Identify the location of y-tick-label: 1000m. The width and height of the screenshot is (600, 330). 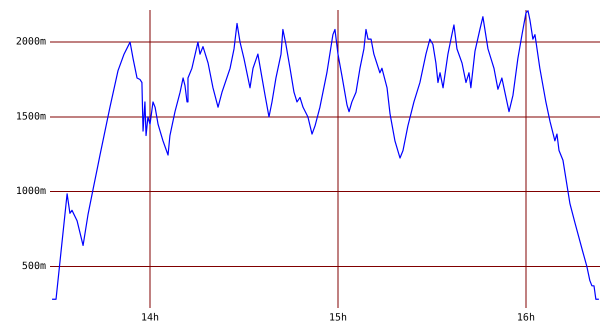
(31, 192).